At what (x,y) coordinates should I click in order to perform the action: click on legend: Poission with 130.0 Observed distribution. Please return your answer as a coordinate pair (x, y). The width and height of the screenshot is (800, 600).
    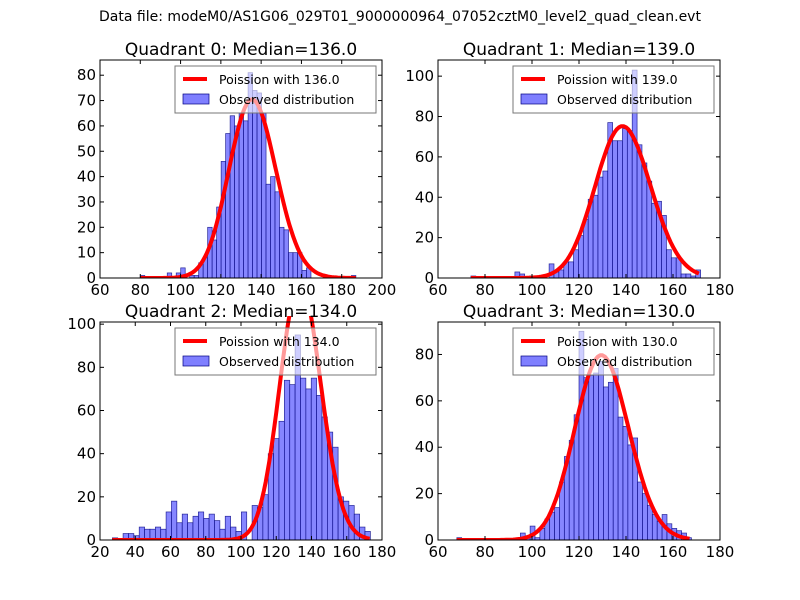
    Looking at the image, I should click on (613, 351).